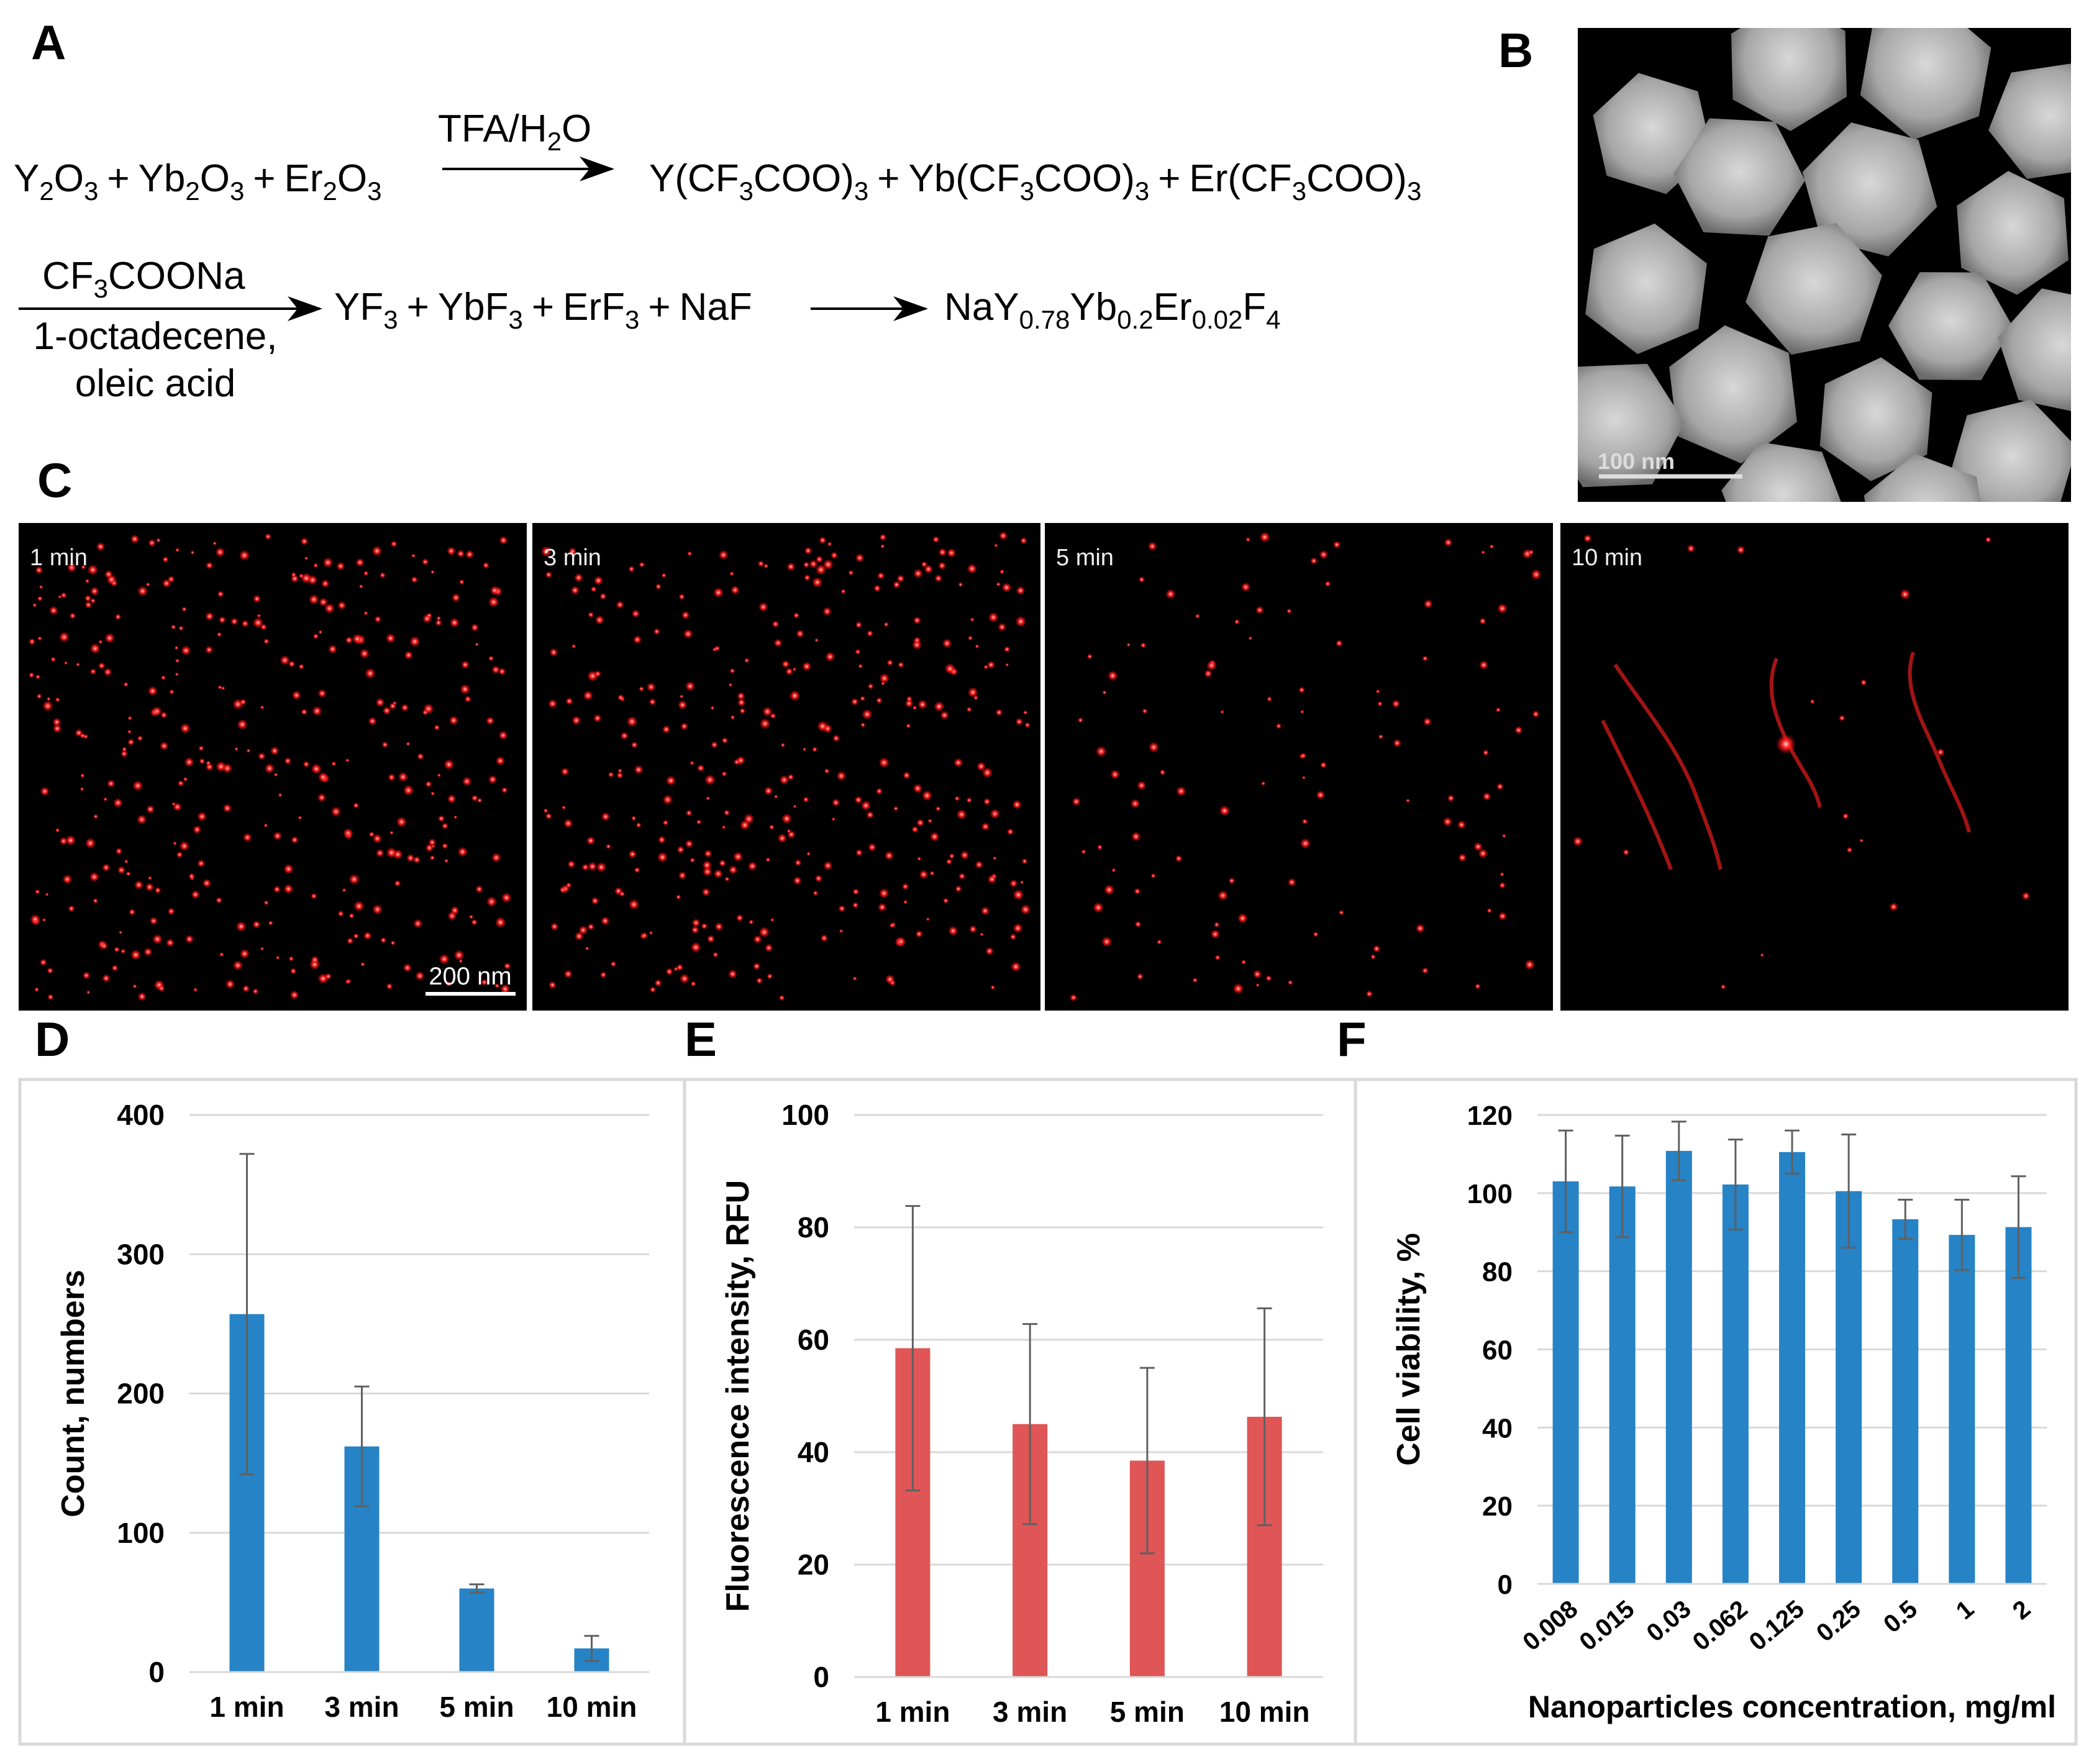 The height and width of the screenshot is (1764, 2094). Describe the element at coordinates (1550, 1625) in the screenshot. I see `x-tick-label: 0.008` at that location.